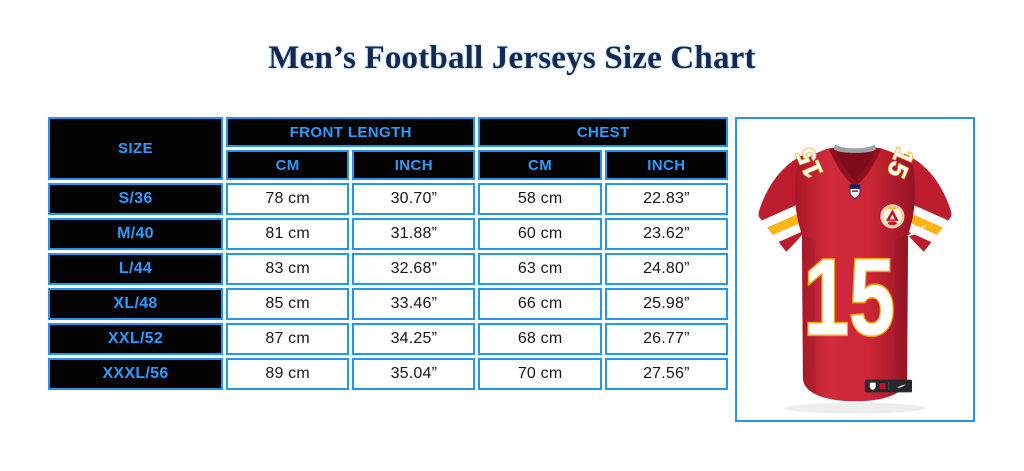  What do you see at coordinates (288, 234) in the screenshot?
I see `front-length-cm-cell: 81 cm` at bounding box center [288, 234].